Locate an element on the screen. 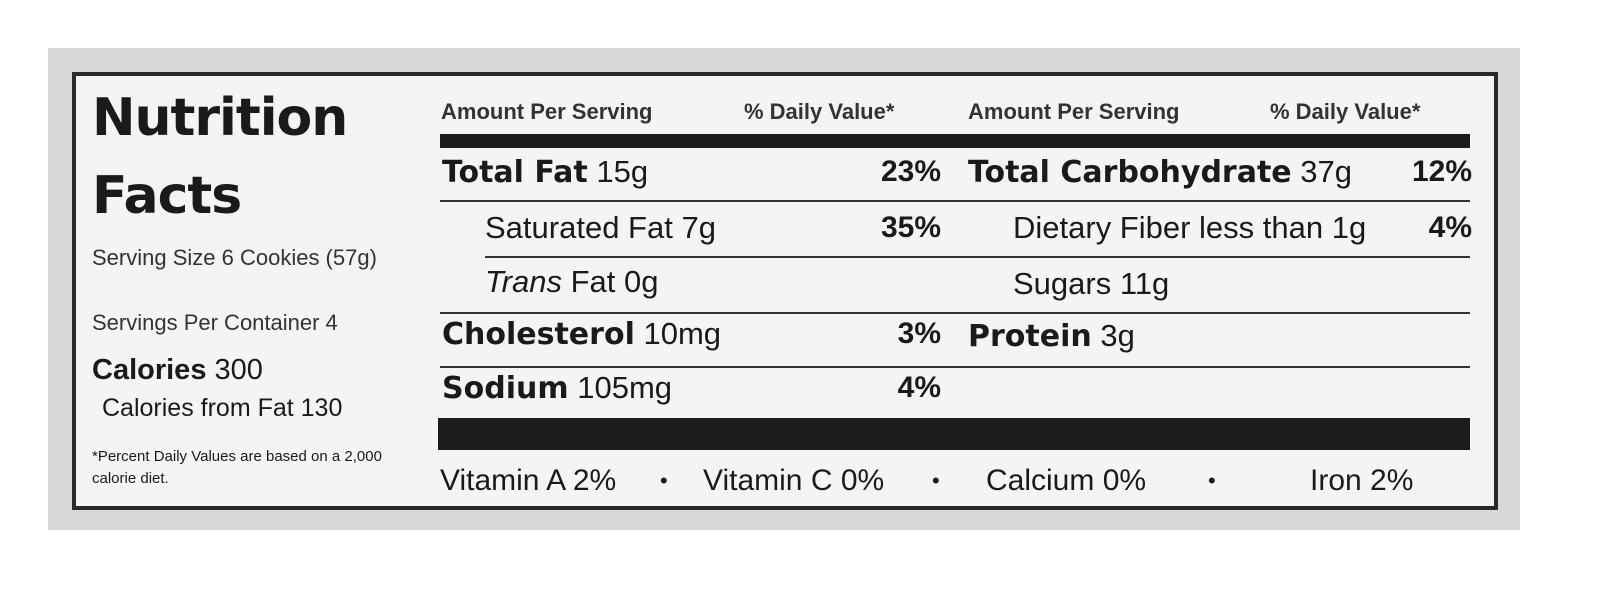 Image resolution: width=1601 pixels, height=593 pixels. nutrient: Sugars 11g is located at coordinates (1091, 283).